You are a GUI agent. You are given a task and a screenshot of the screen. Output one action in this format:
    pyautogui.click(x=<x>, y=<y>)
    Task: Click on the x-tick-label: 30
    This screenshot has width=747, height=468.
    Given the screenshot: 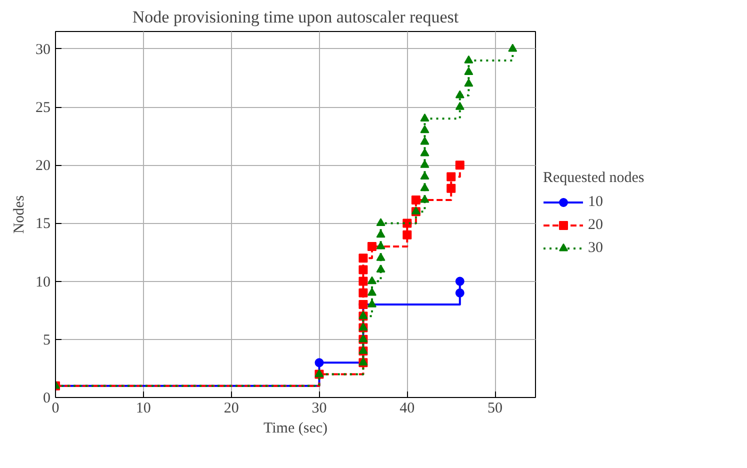 What is the action you would take?
    pyautogui.click(x=319, y=408)
    